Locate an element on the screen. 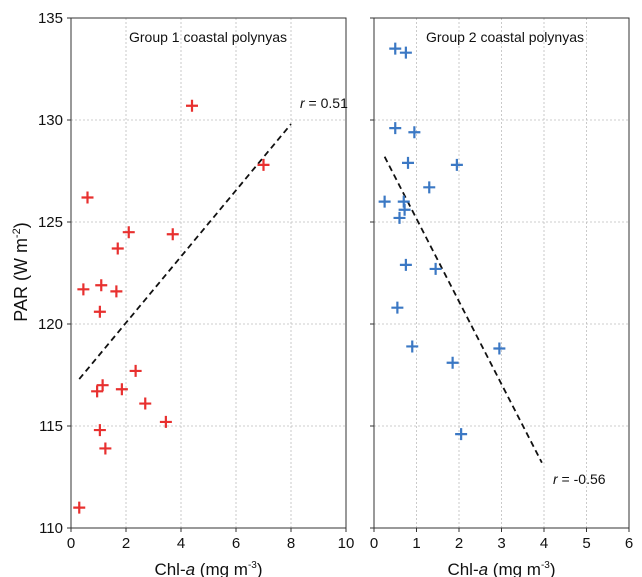  data-points is located at coordinates (442, 241).